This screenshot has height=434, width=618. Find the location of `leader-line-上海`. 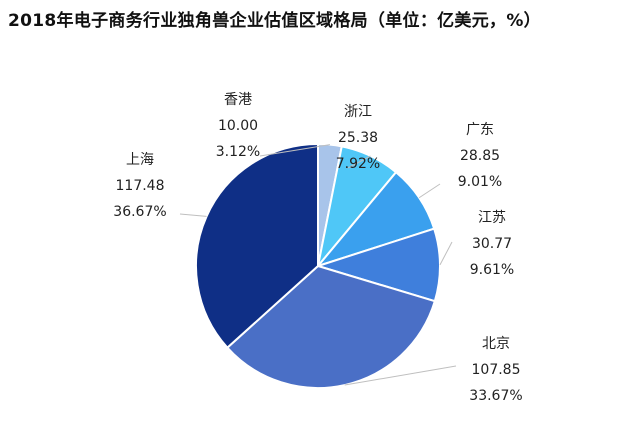

leader-line-上海 is located at coordinates (193, 215).